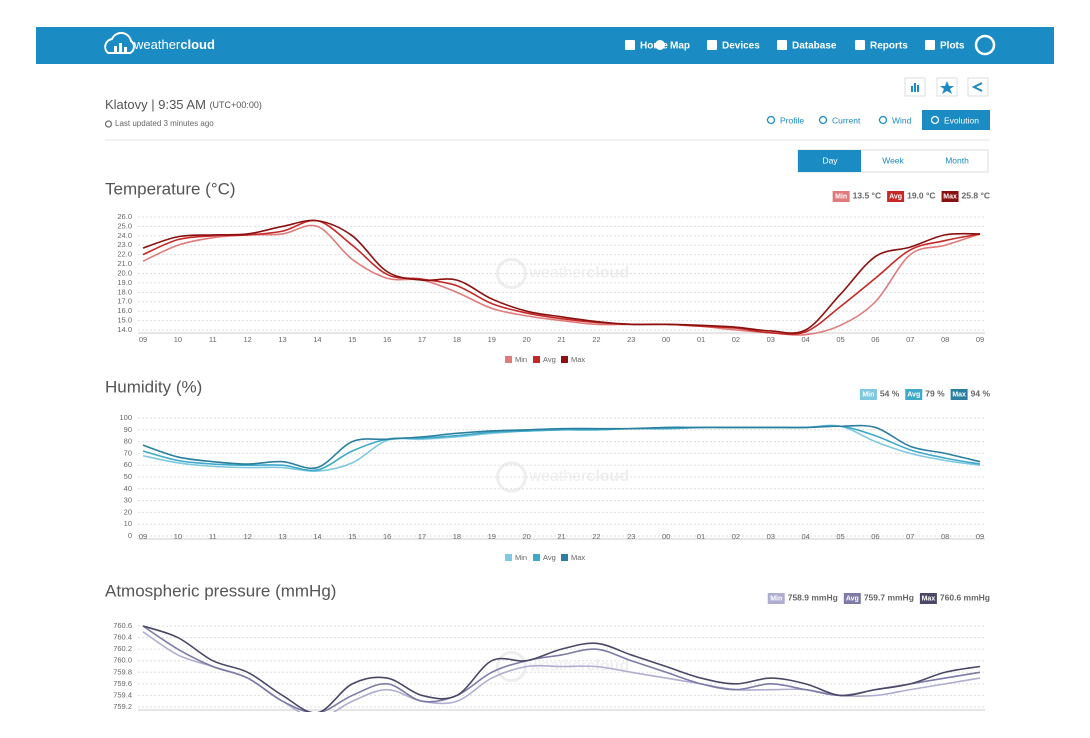  Describe the element at coordinates (122, 694) in the screenshot. I see `y-tick-label: 759.4` at that location.